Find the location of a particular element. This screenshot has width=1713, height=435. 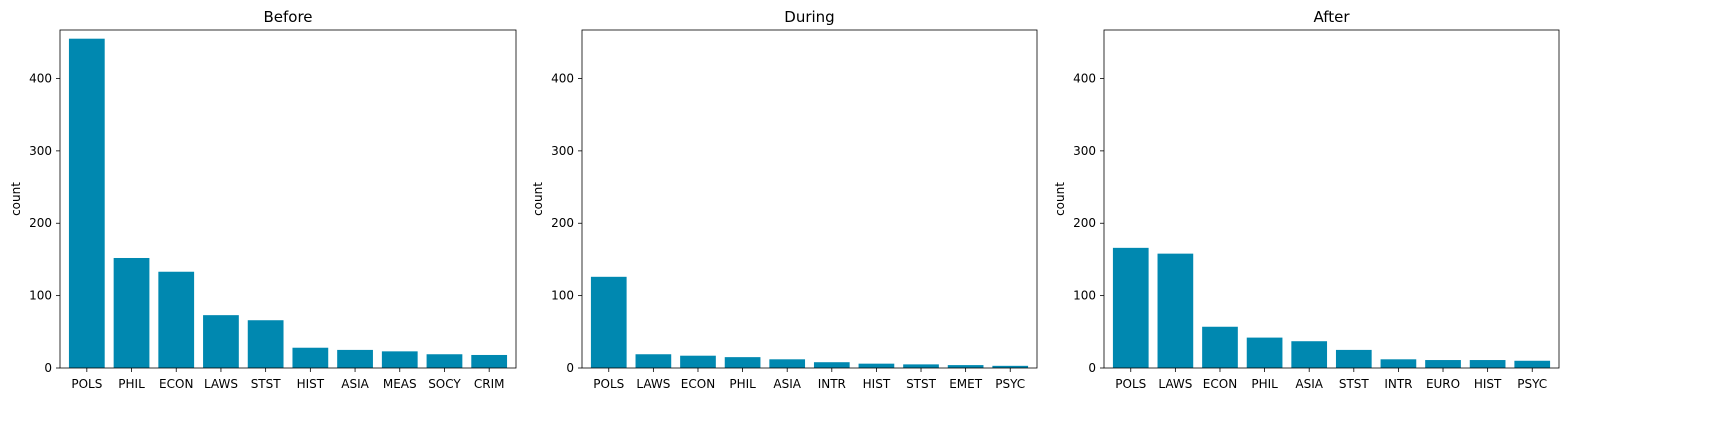

x-tick-label: MEAS is located at coordinates (400, 384).